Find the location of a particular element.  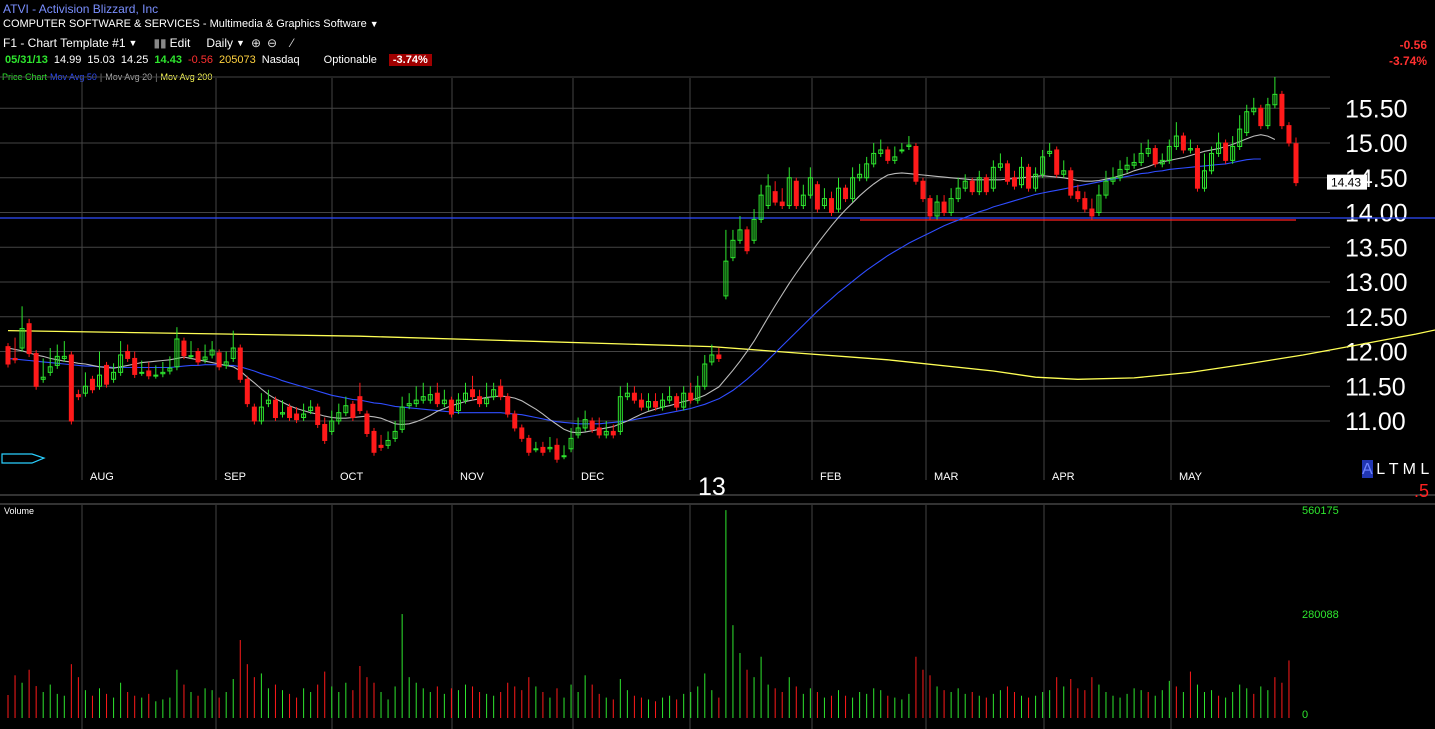

template-dropdown: F1 - Chart Template #1 ▼ is located at coordinates (70, 43).